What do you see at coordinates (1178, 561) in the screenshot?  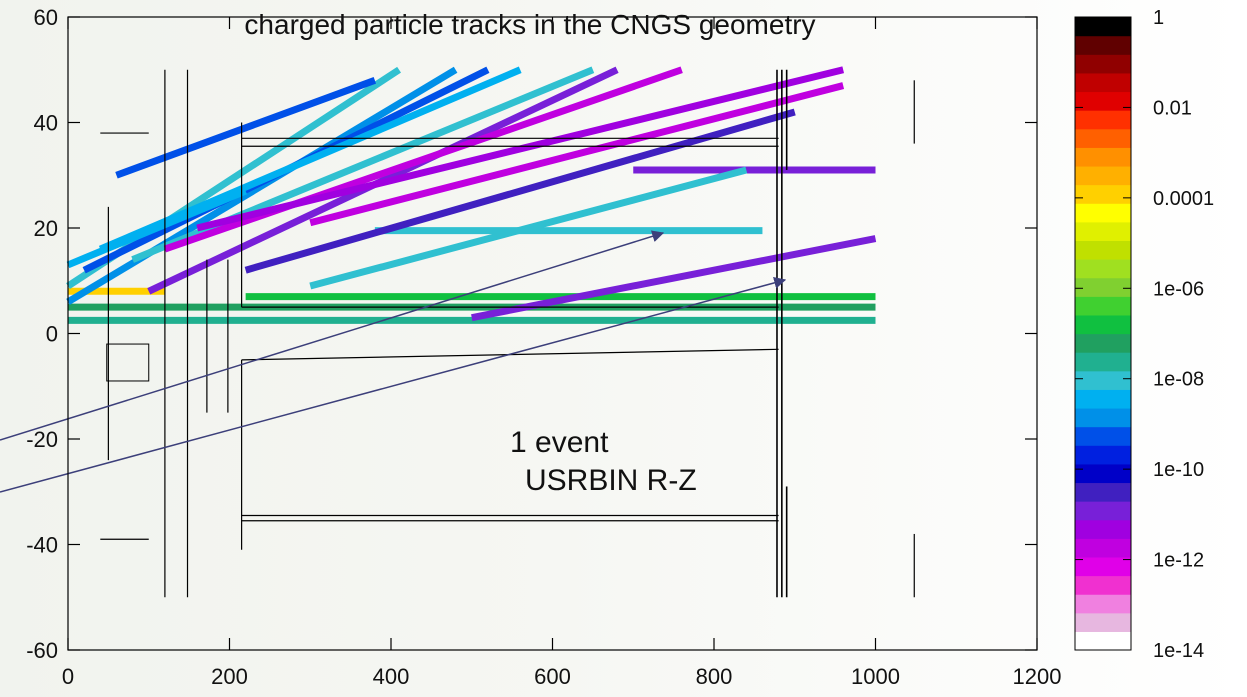 I see `colorbar-label: 1e-12` at bounding box center [1178, 561].